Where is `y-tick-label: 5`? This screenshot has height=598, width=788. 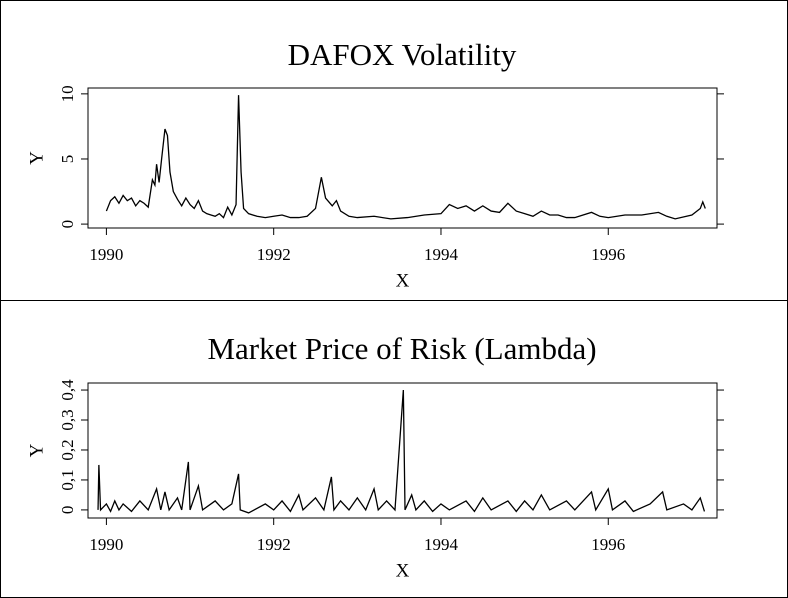
y-tick-label: 5 is located at coordinates (67, 159).